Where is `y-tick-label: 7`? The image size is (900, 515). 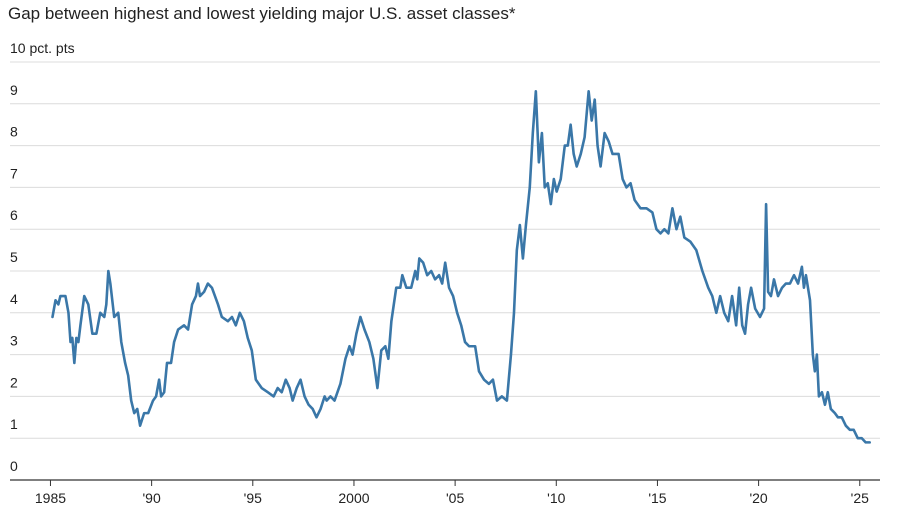
y-tick-label: 7 is located at coordinates (14, 173).